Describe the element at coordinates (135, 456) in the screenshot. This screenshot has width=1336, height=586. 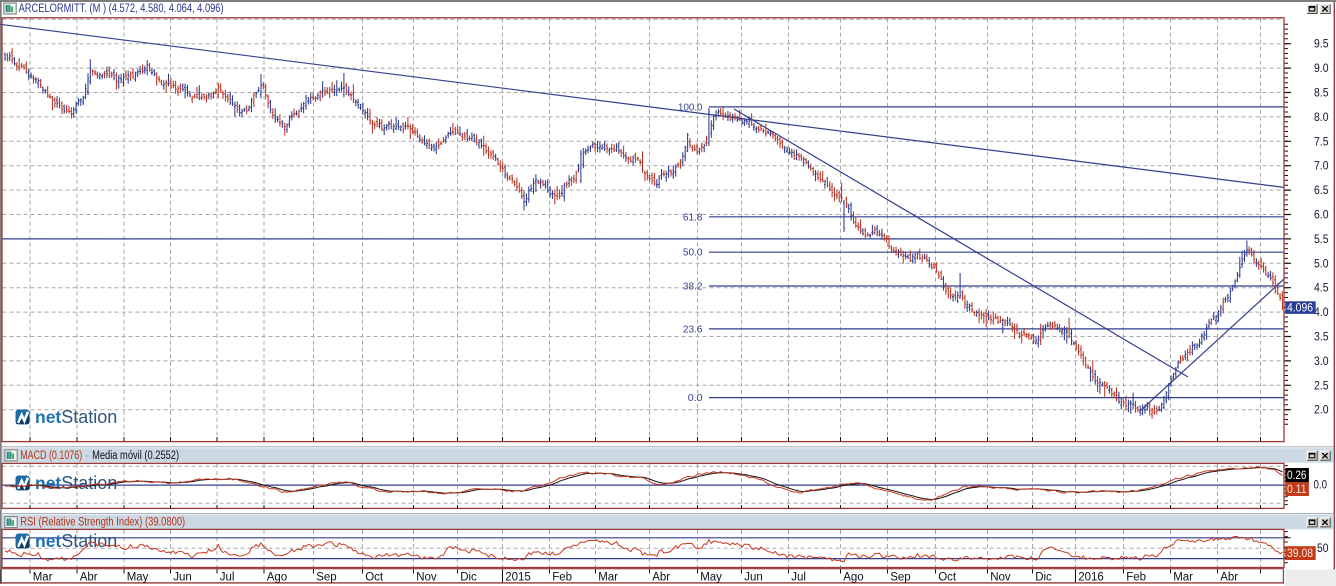
I see `svg-text: Media móvil (0.2552)` at that location.